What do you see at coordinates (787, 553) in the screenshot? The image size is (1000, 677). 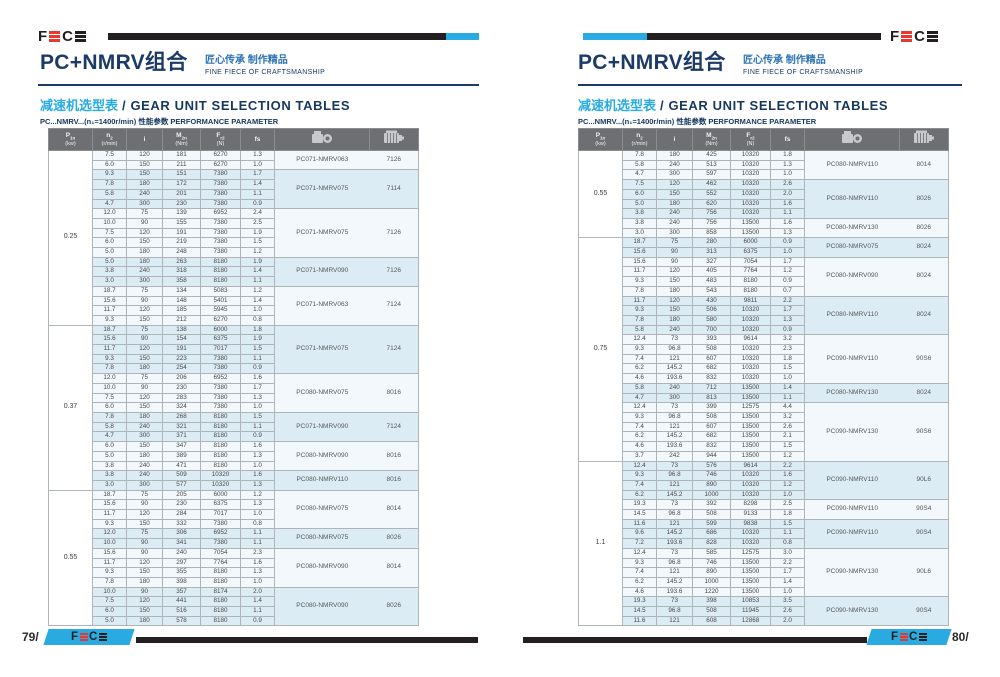 I see `value-cell: 3.0` at bounding box center [787, 553].